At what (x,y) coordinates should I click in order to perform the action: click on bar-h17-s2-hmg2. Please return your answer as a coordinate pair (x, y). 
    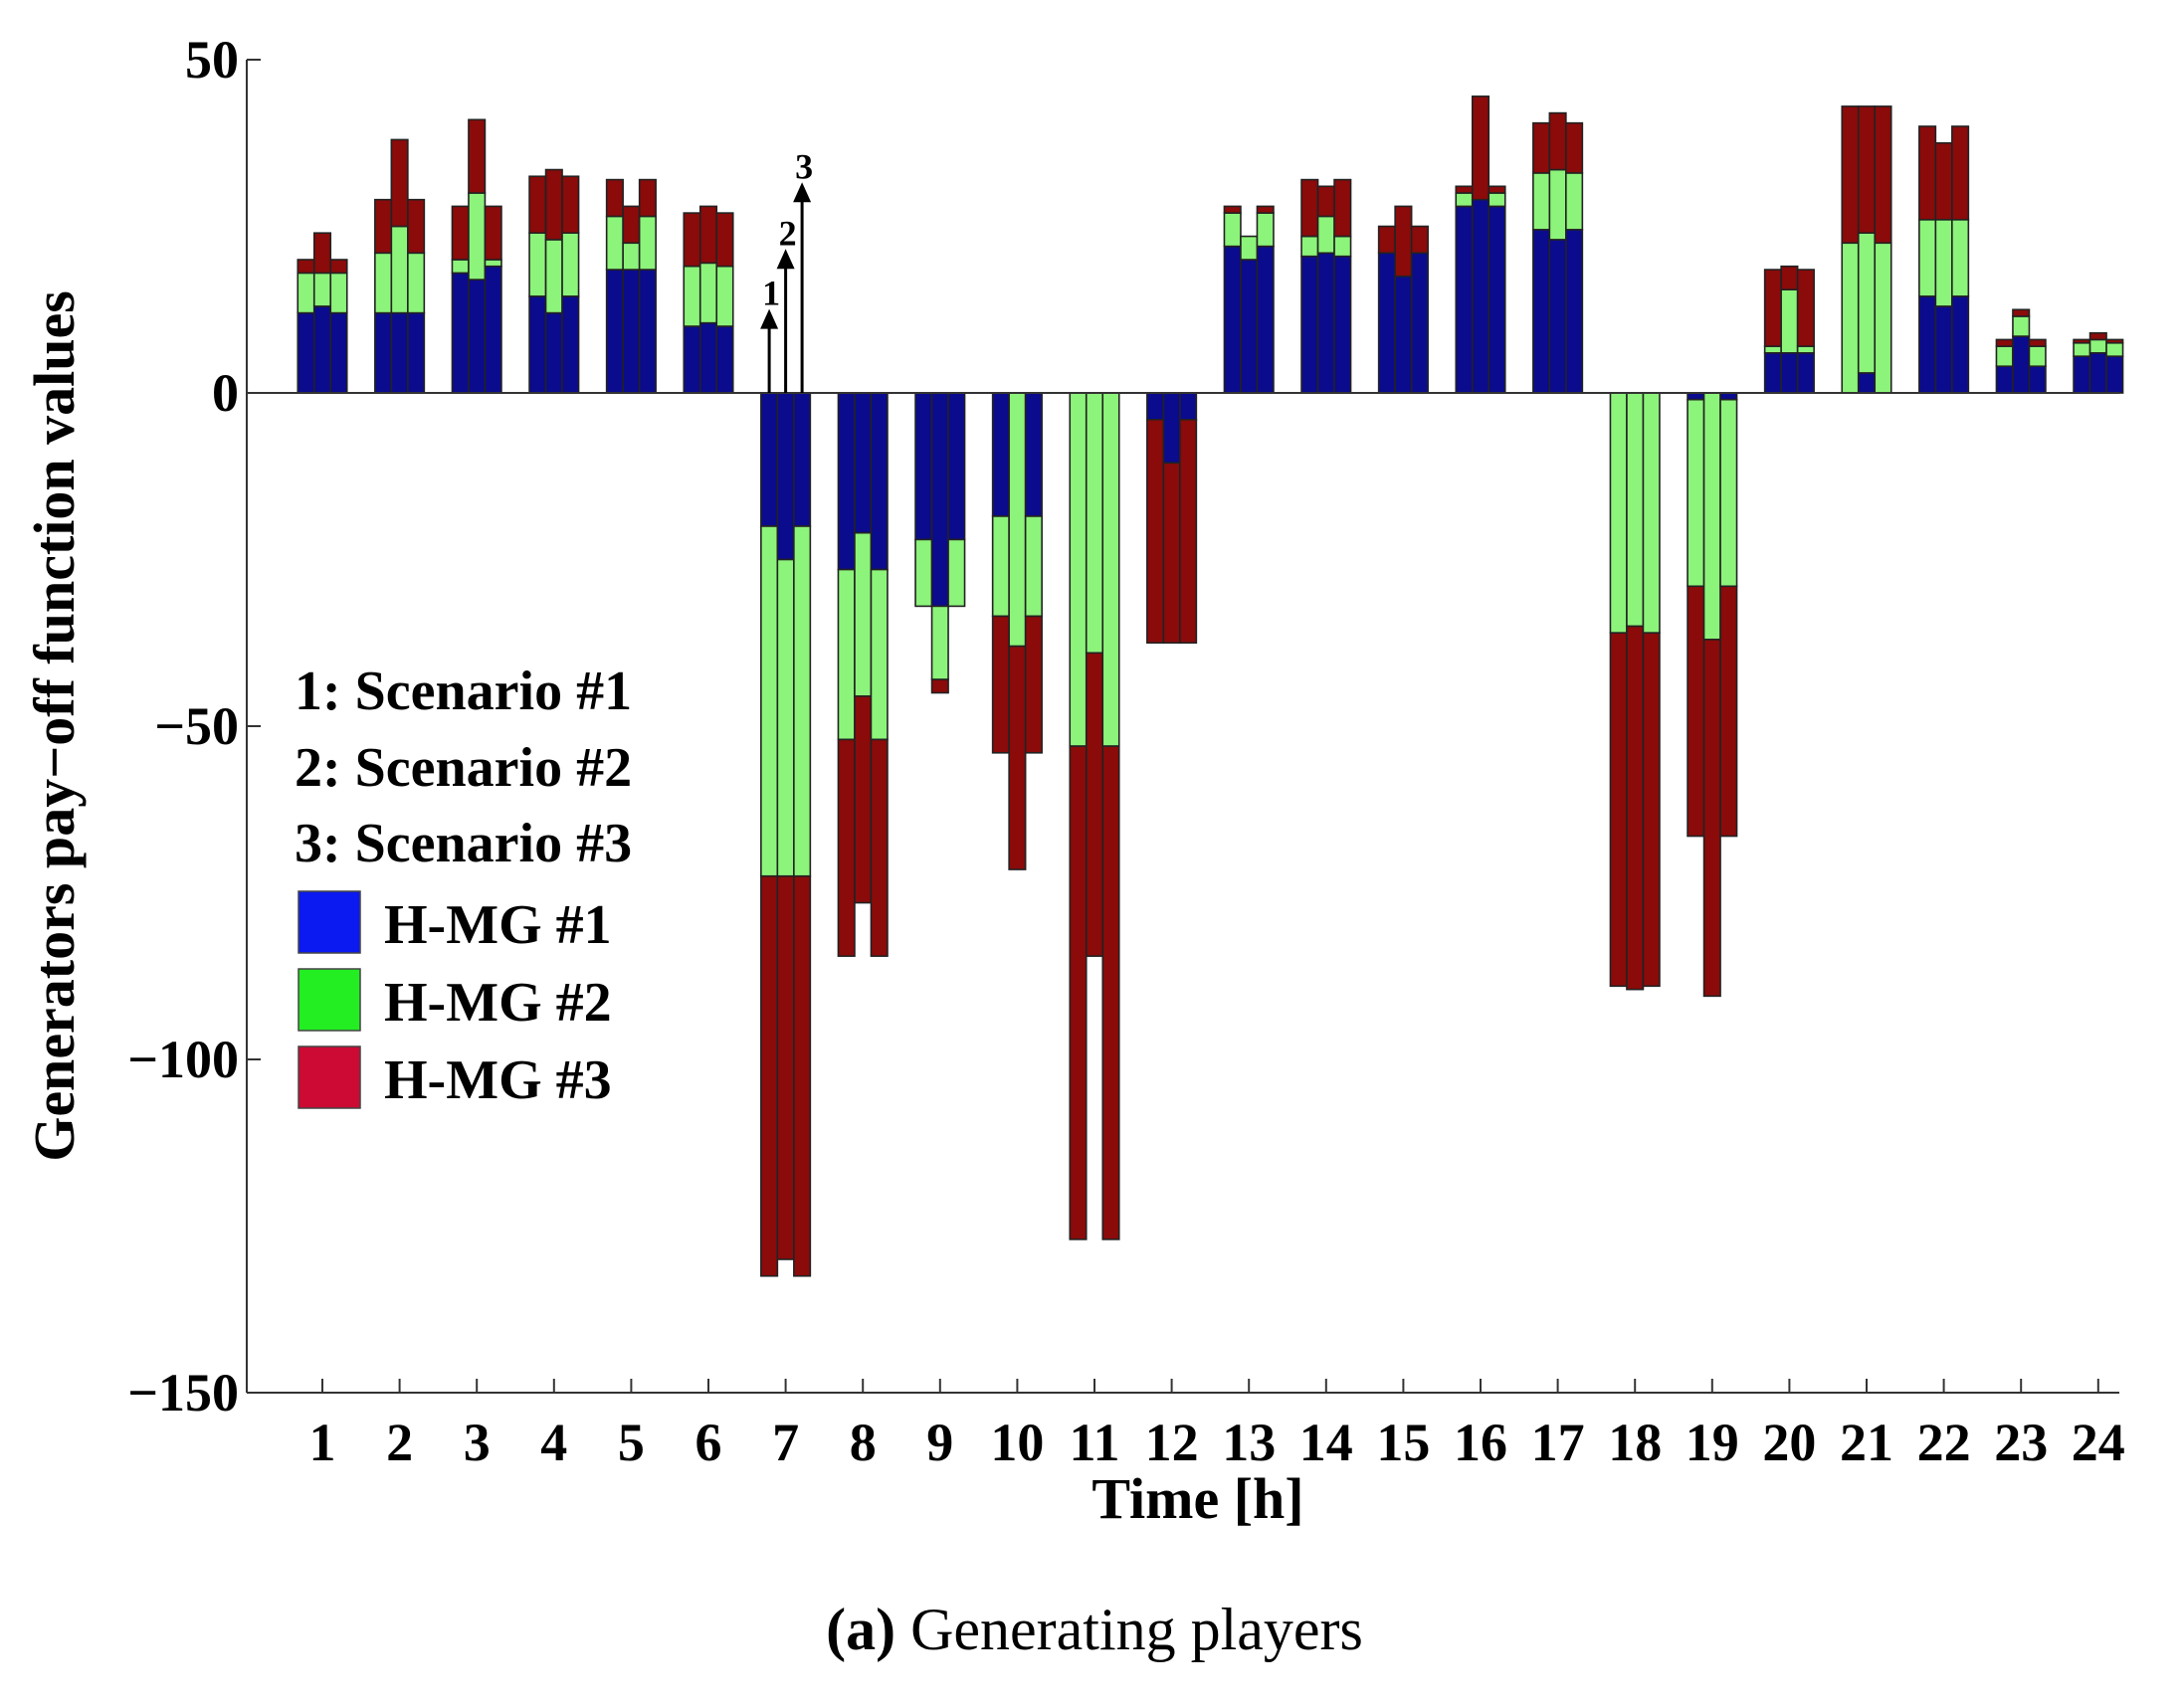
    Looking at the image, I should click on (1557, 205).